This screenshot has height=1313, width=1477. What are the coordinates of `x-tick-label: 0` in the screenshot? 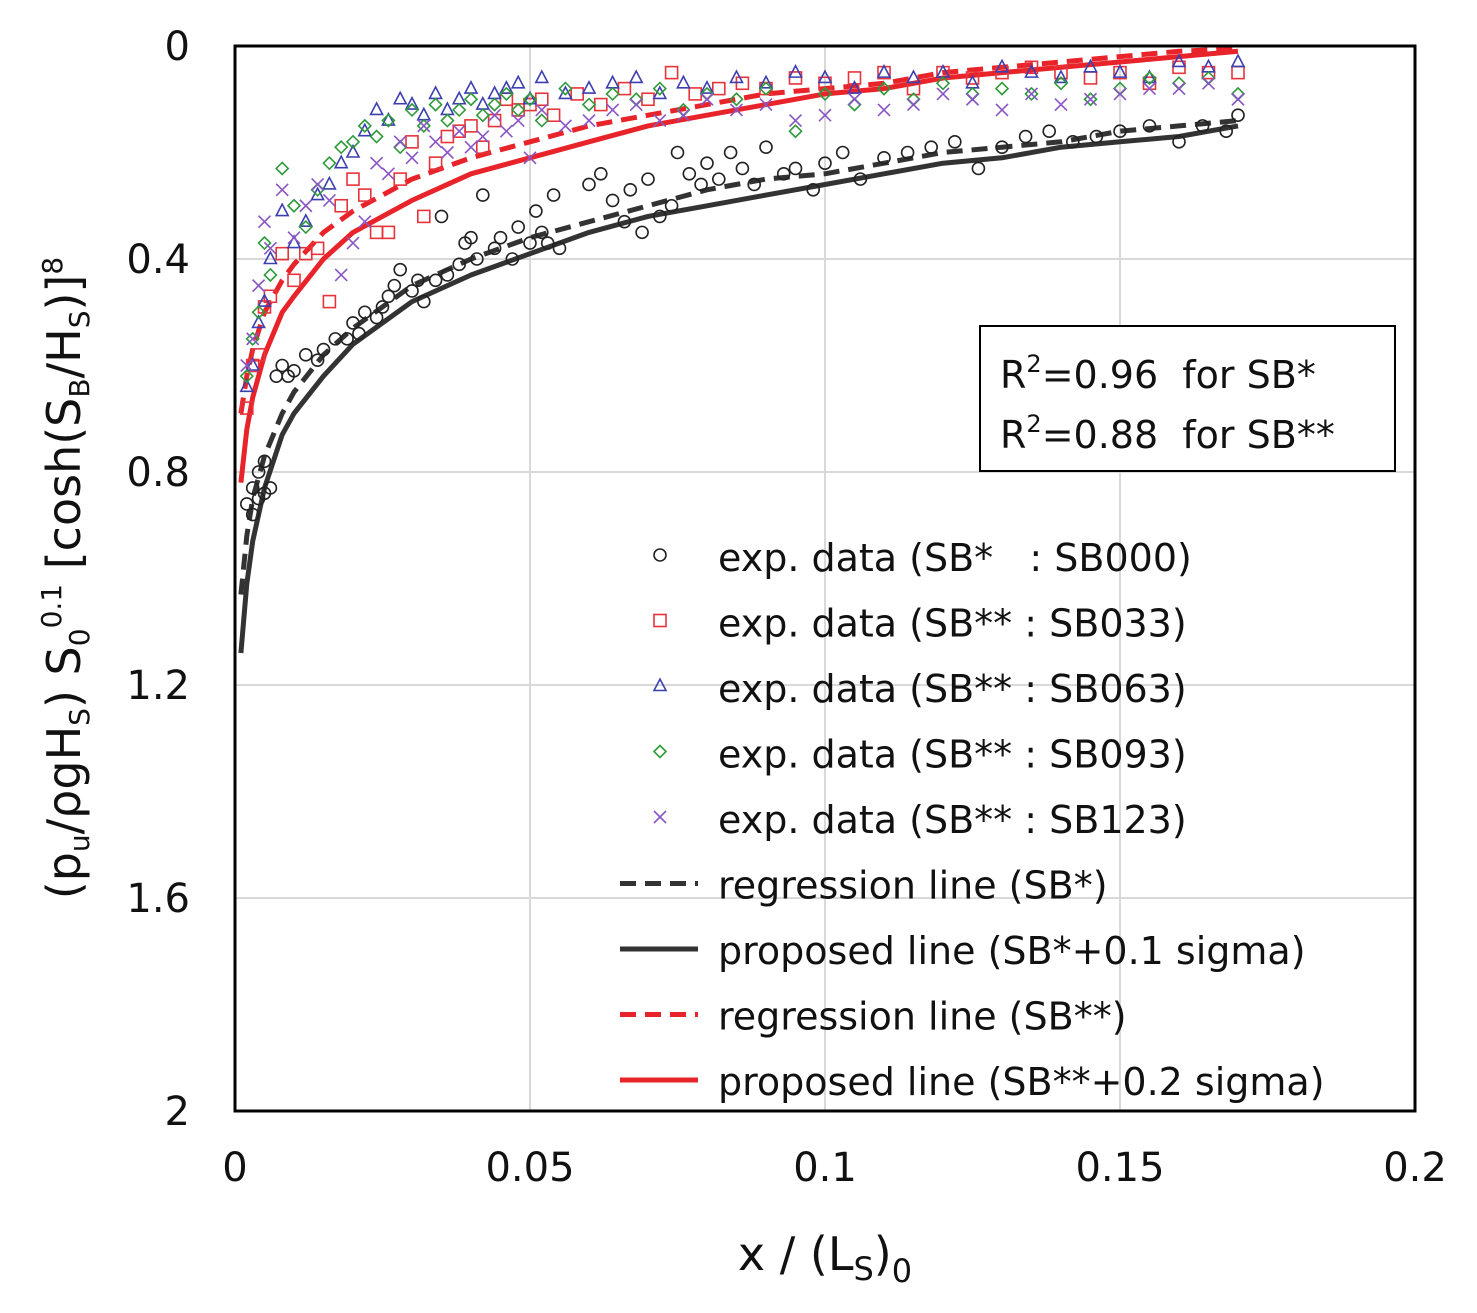 It's located at (234, 1168).